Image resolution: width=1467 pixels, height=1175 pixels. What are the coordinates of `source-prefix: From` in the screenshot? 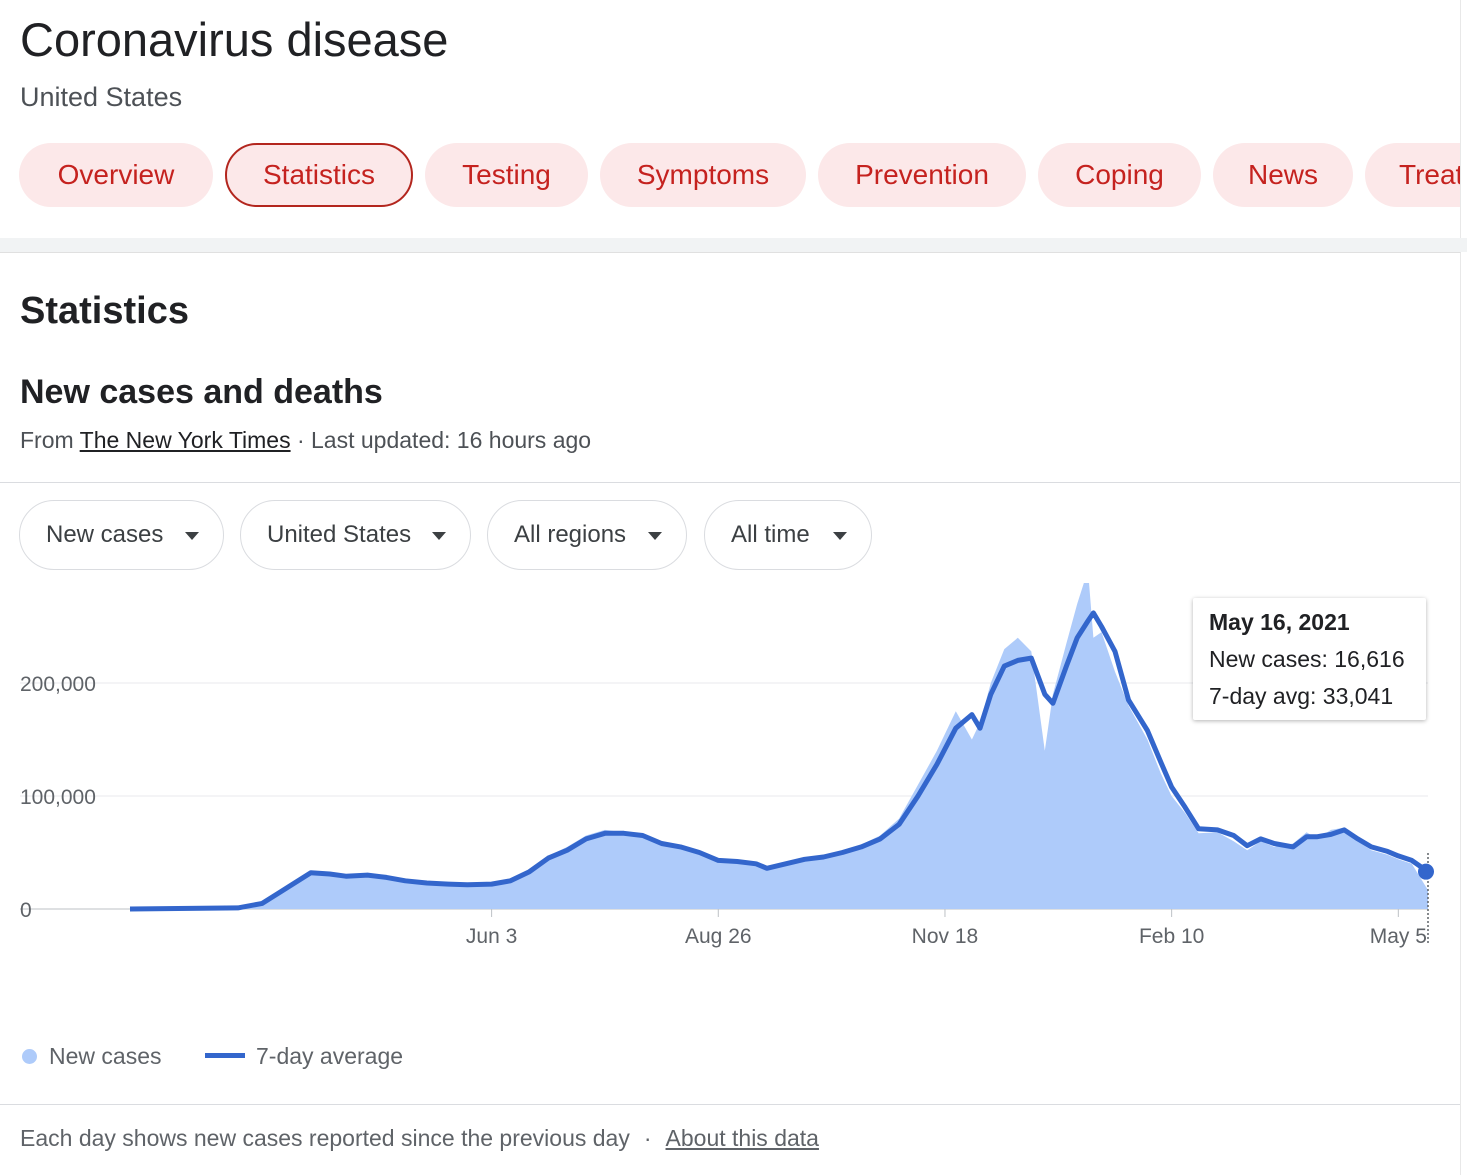 It's located at (47, 440).